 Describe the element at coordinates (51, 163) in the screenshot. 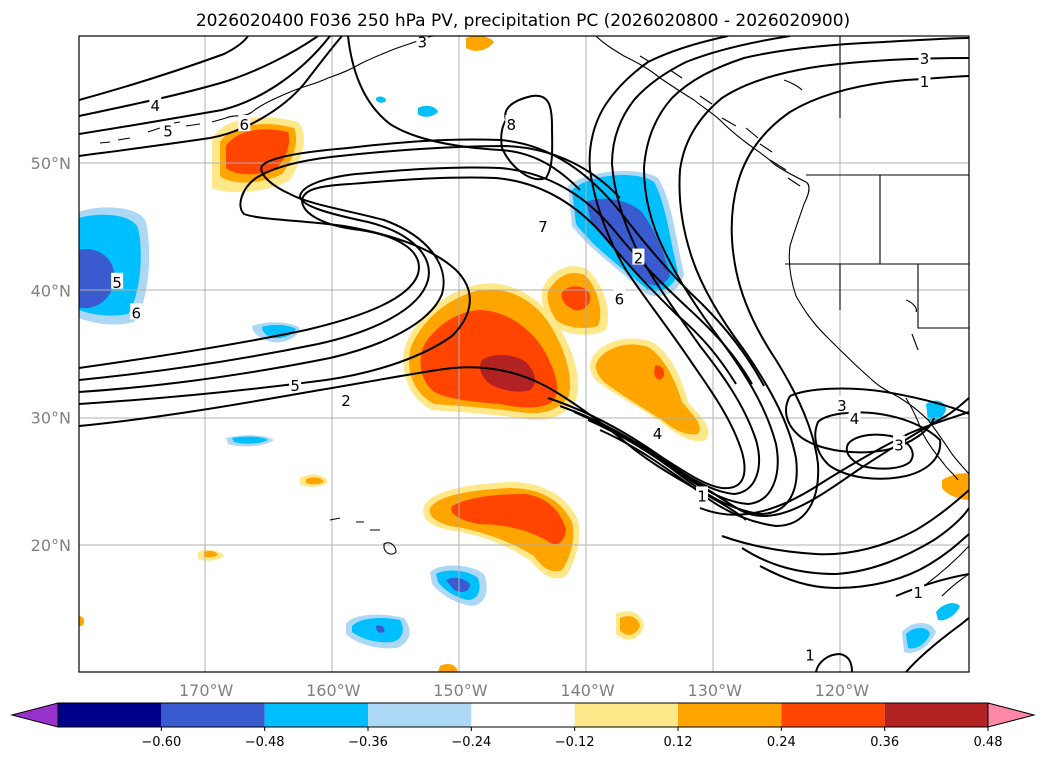

I see `lat-tick-label: 50°N` at that location.